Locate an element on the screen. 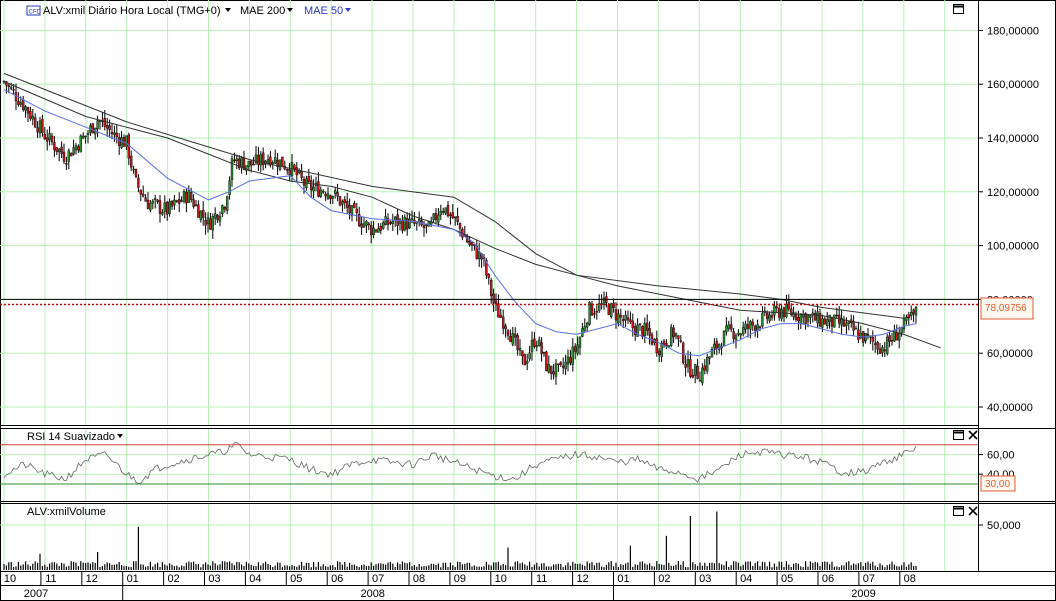 Image resolution: width=1056 pixels, height=601 pixels. volume-axis: 50,000 is located at coordinates (999, 526).